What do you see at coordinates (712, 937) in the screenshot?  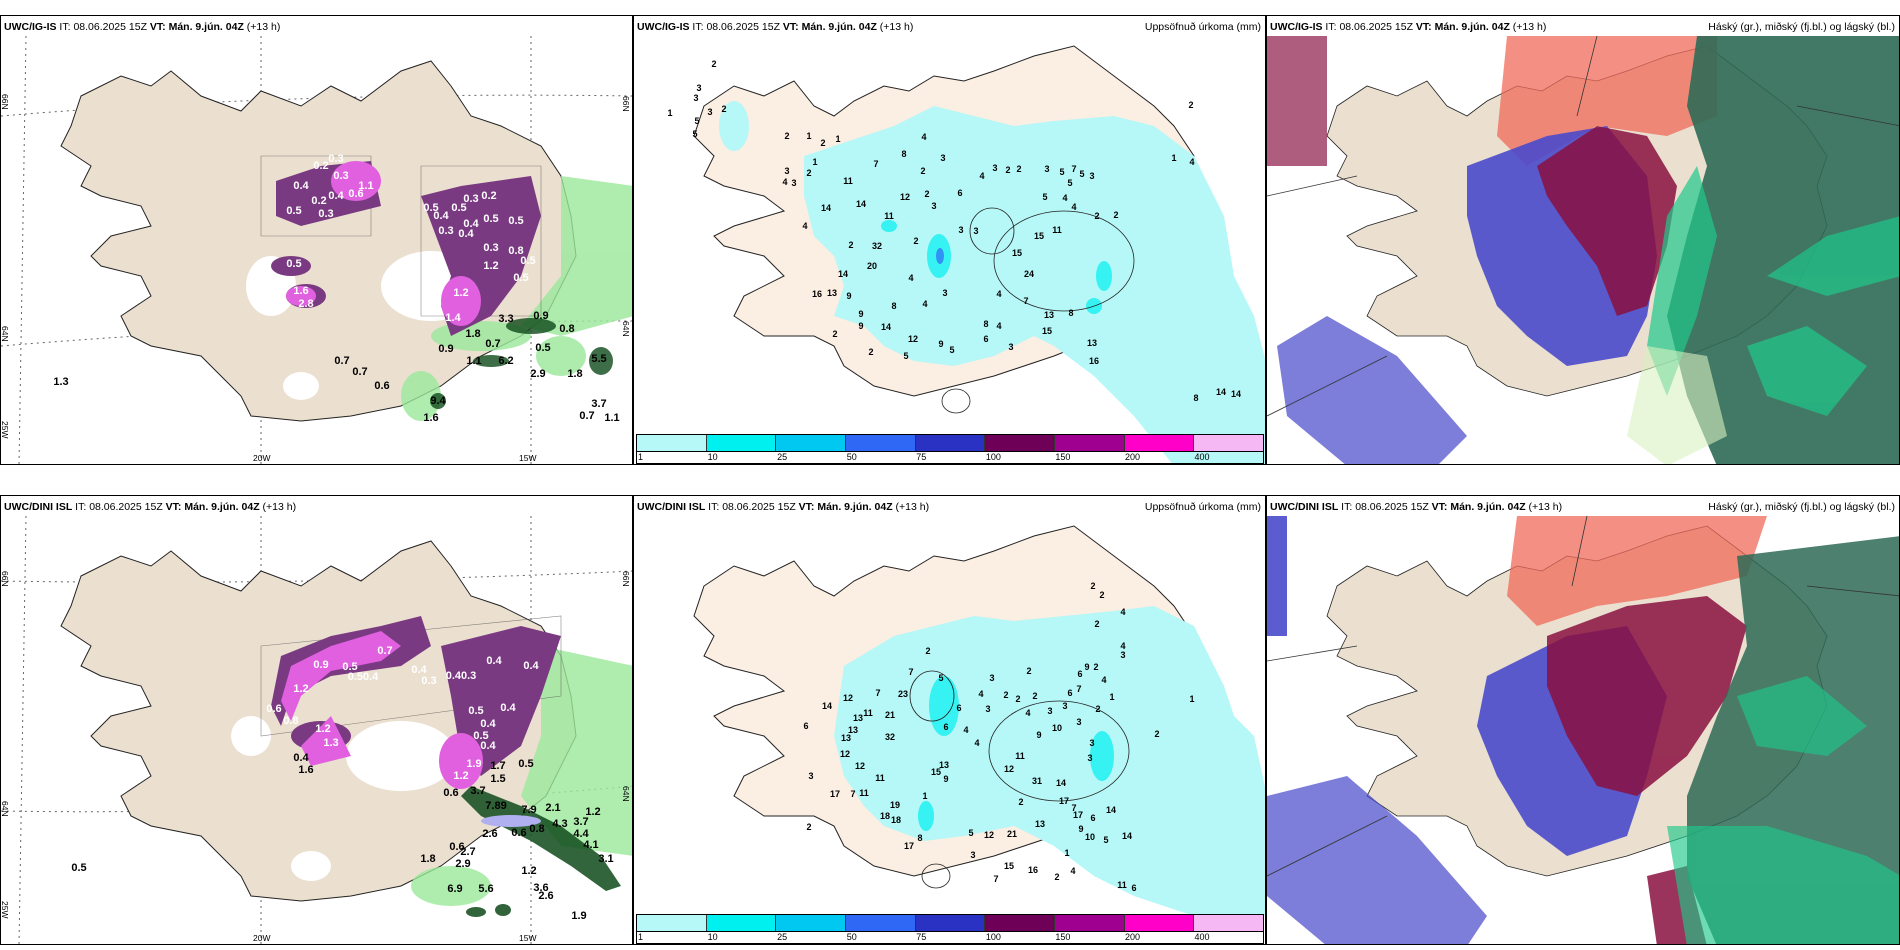 I see `colorbar-tick: 10` at bounding box center [712, 937].